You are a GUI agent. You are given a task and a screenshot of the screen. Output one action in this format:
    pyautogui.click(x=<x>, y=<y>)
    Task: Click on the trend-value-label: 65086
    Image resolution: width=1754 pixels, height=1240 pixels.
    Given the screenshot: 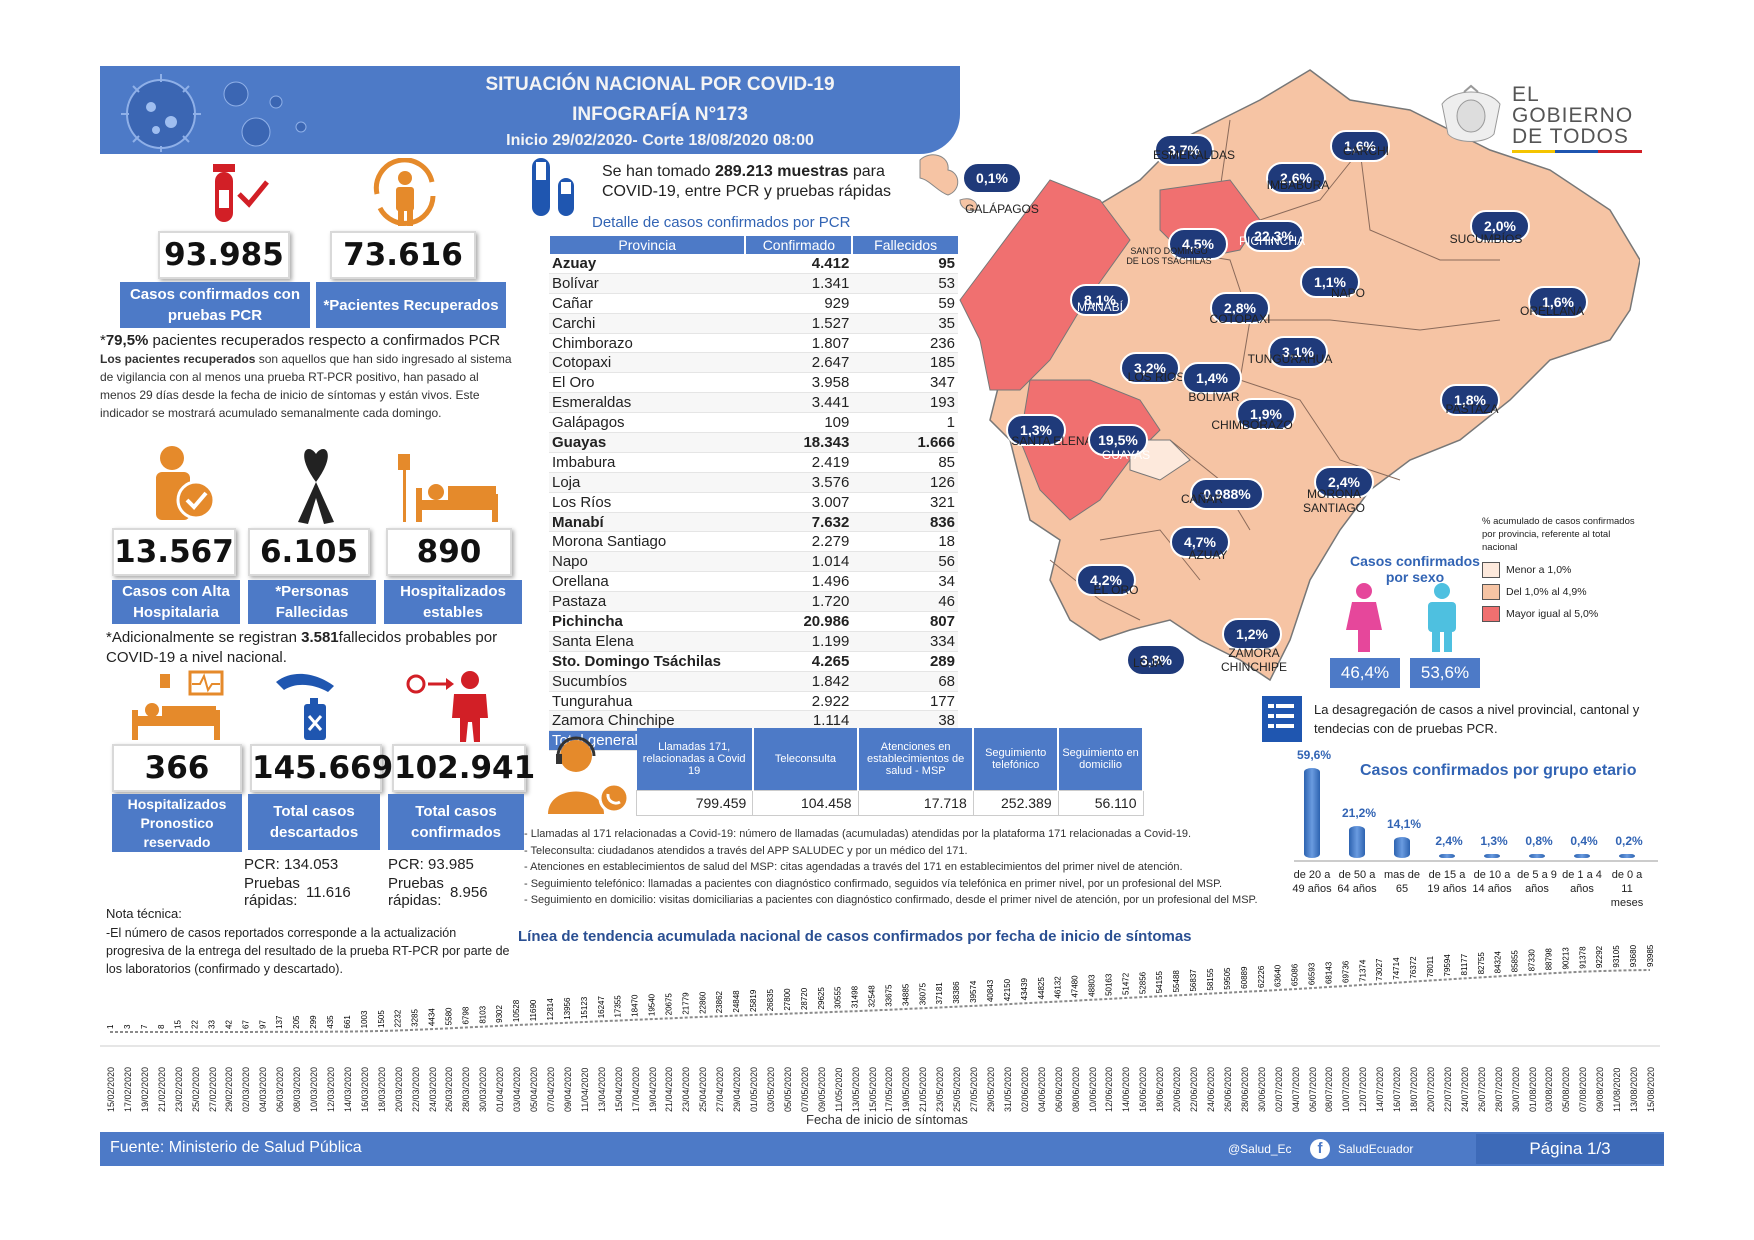 What is the action you would take?
    pyautogui.click(x=1295, y=974)
    